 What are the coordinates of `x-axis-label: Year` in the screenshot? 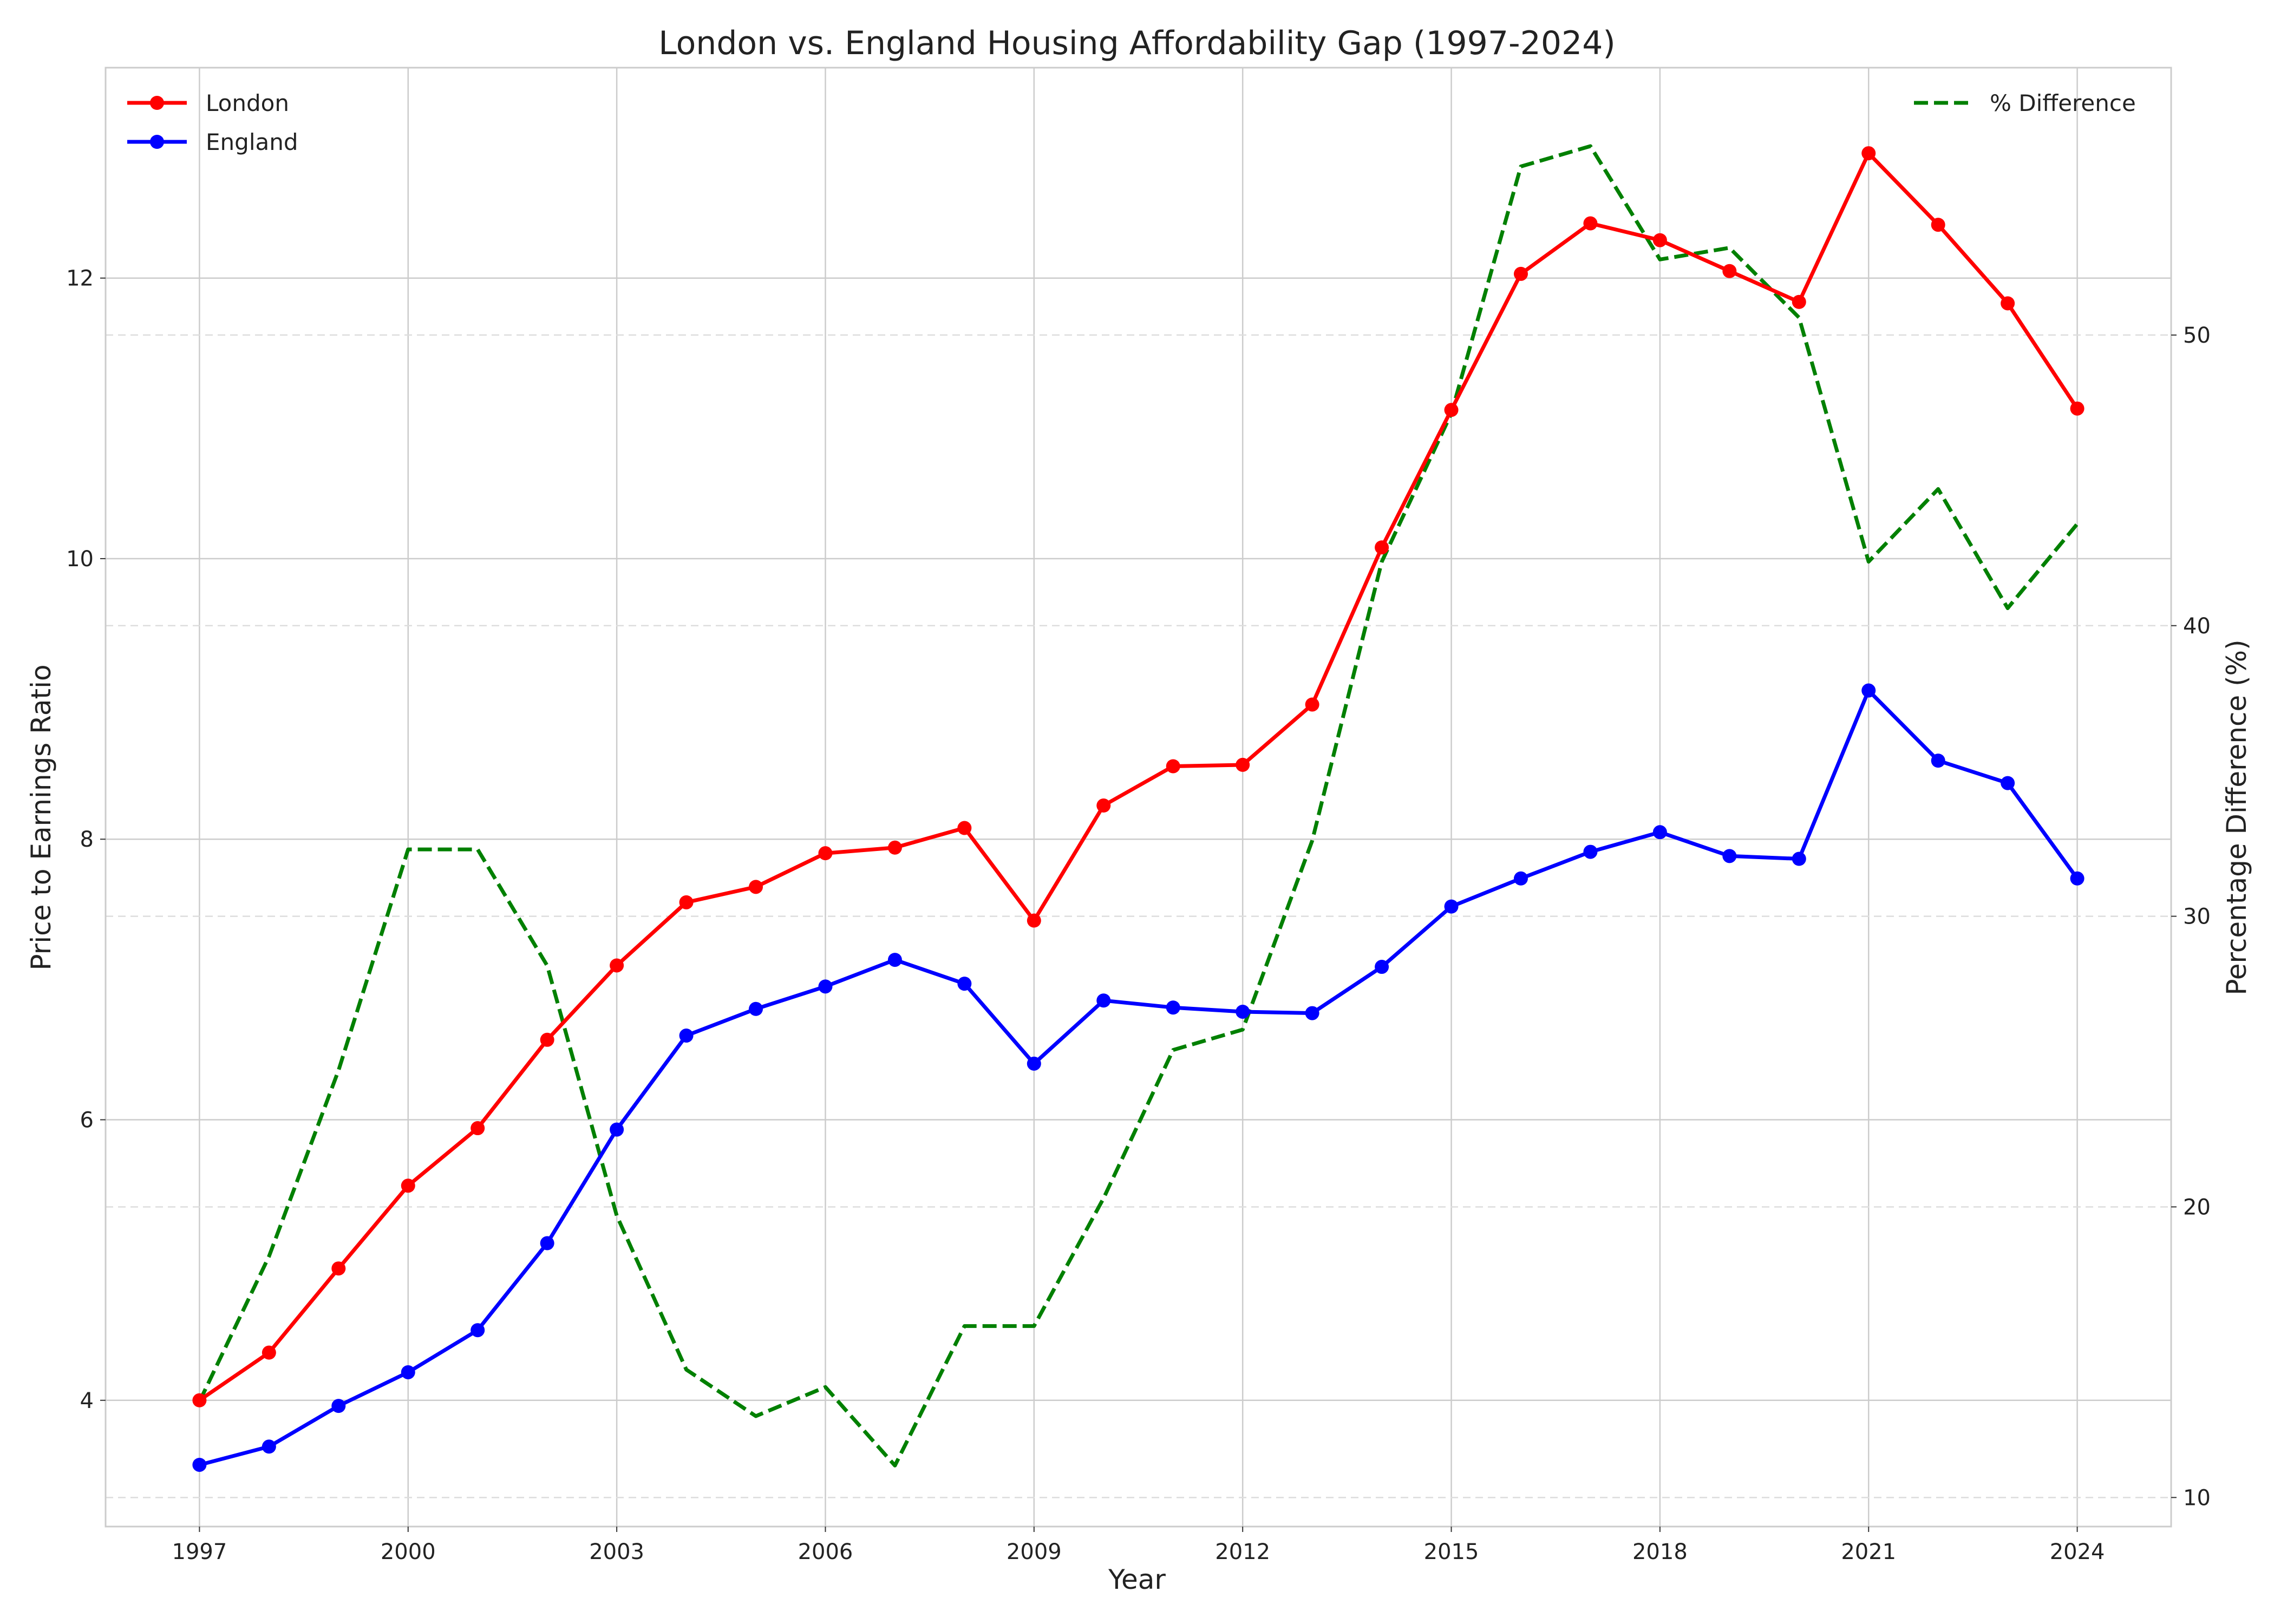 It's located at (1137, 1580).